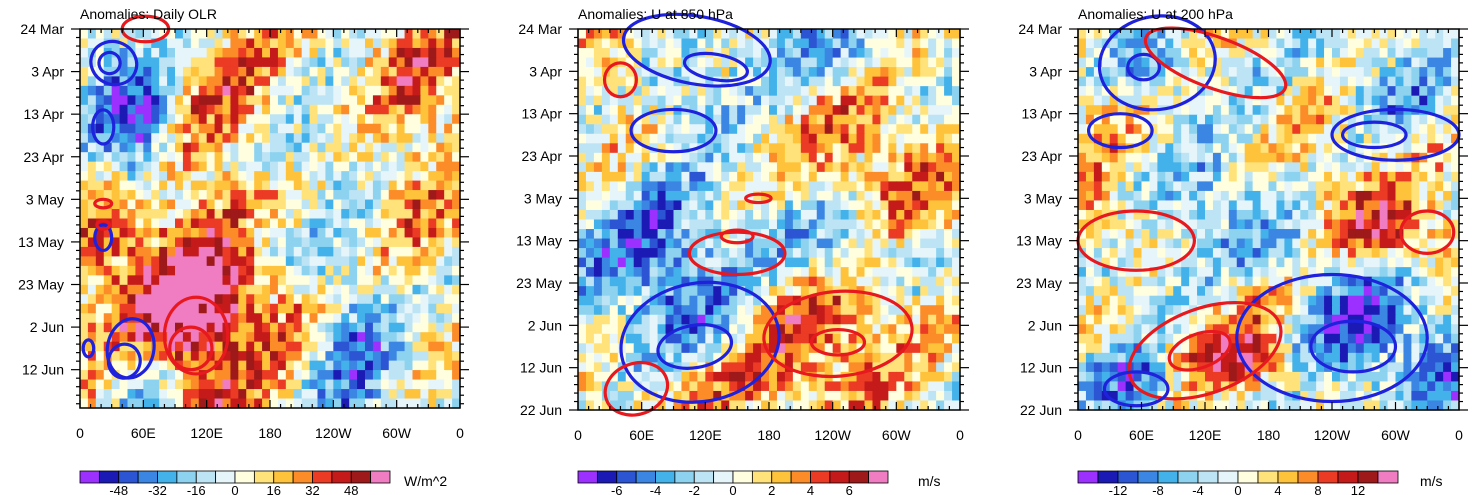  Describe the element at coordinates (578, 435) in the screenshot. I see `x-tick-label: 0` at that location.